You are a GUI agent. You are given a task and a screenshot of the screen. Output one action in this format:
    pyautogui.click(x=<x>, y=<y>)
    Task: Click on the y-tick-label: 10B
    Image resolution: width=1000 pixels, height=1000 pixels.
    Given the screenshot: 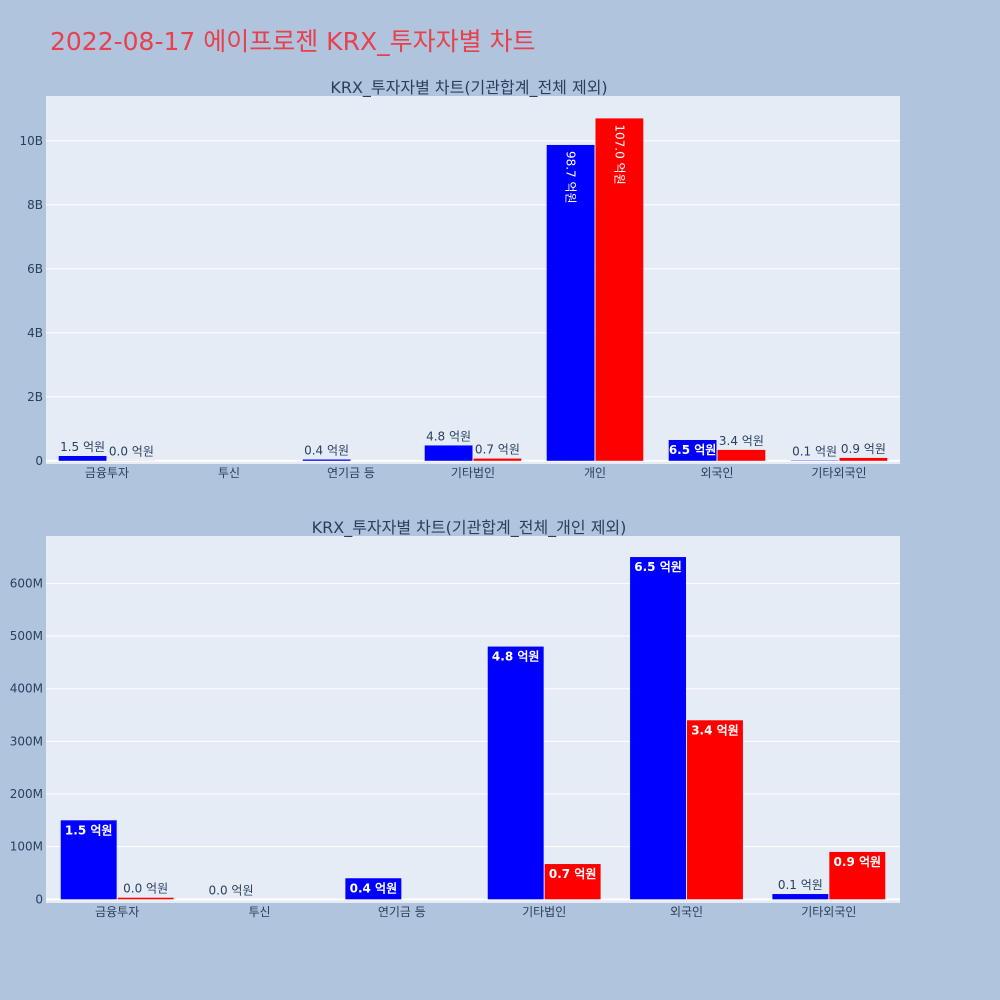 What is the action you would take?
    pyautogui.click(x=31, y=141)
    